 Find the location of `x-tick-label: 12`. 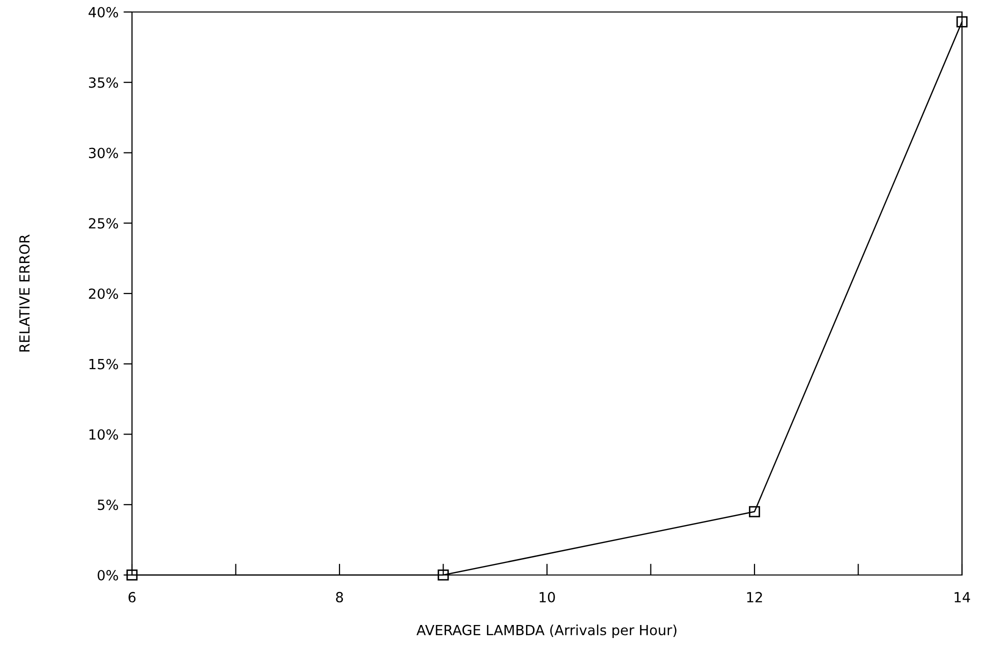

x-tick-label: 12 is located at coordinates (754, 597).